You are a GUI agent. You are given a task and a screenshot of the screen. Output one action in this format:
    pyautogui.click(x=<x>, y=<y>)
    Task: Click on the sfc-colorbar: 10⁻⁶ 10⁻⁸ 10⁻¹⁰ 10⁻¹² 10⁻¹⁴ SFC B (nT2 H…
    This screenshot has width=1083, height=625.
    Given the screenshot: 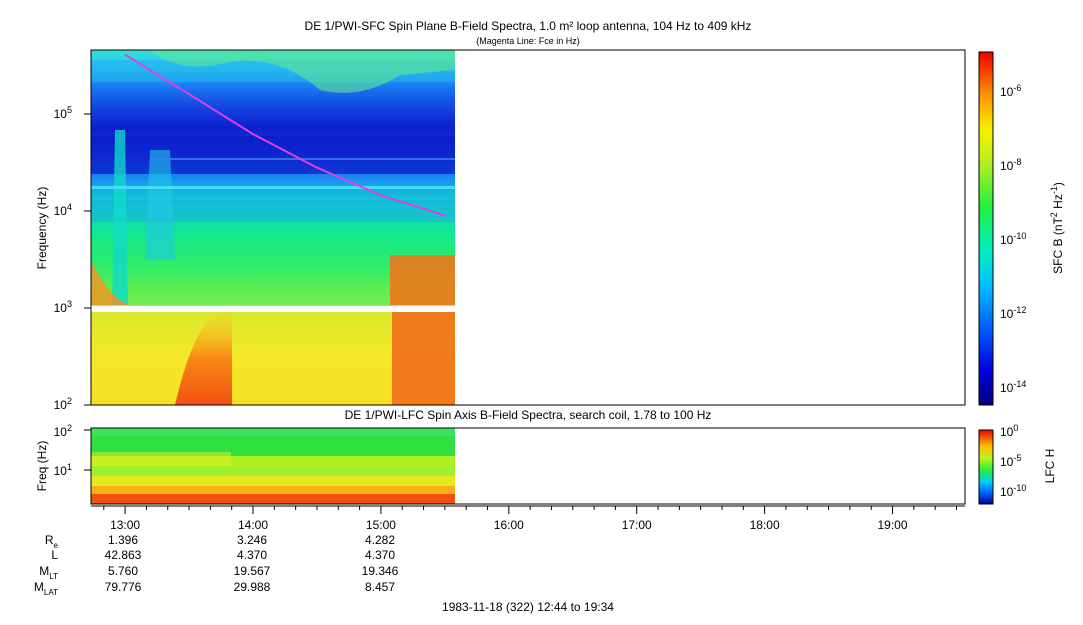 What is the action you would take?
    pyautogui.click(x=1021, y=228)
    